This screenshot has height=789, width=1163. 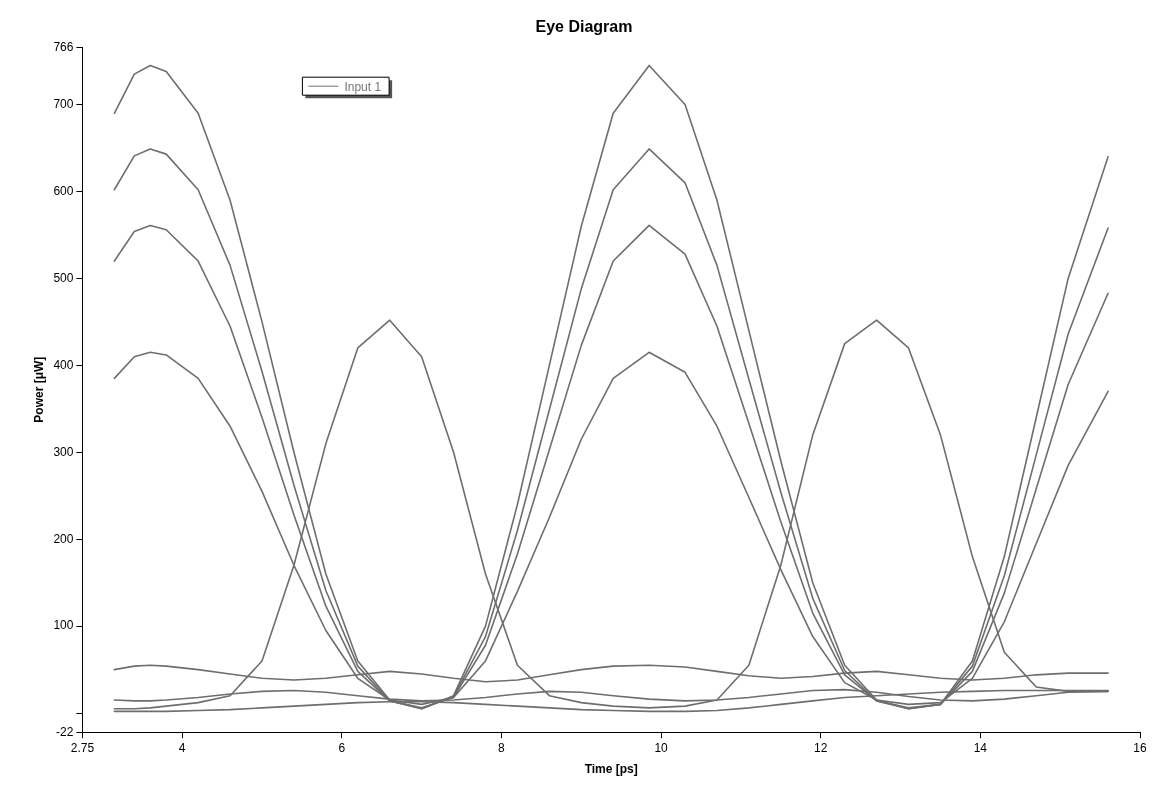 I want to click on y-tick-label: 700, so click(x=63, y=103).